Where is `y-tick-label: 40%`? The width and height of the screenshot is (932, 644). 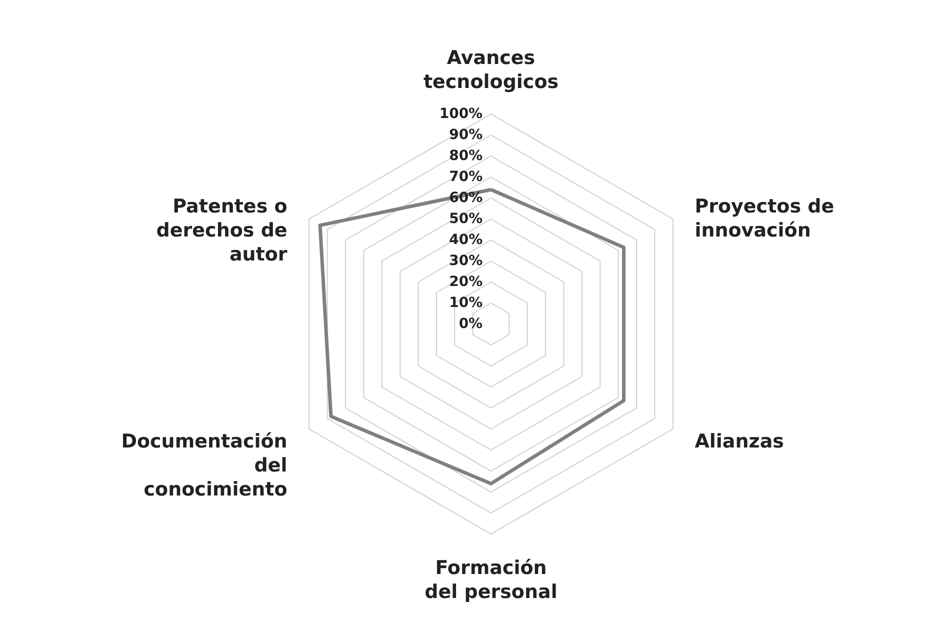 y-tick-label: 40% is located at coordinates (466, 240).